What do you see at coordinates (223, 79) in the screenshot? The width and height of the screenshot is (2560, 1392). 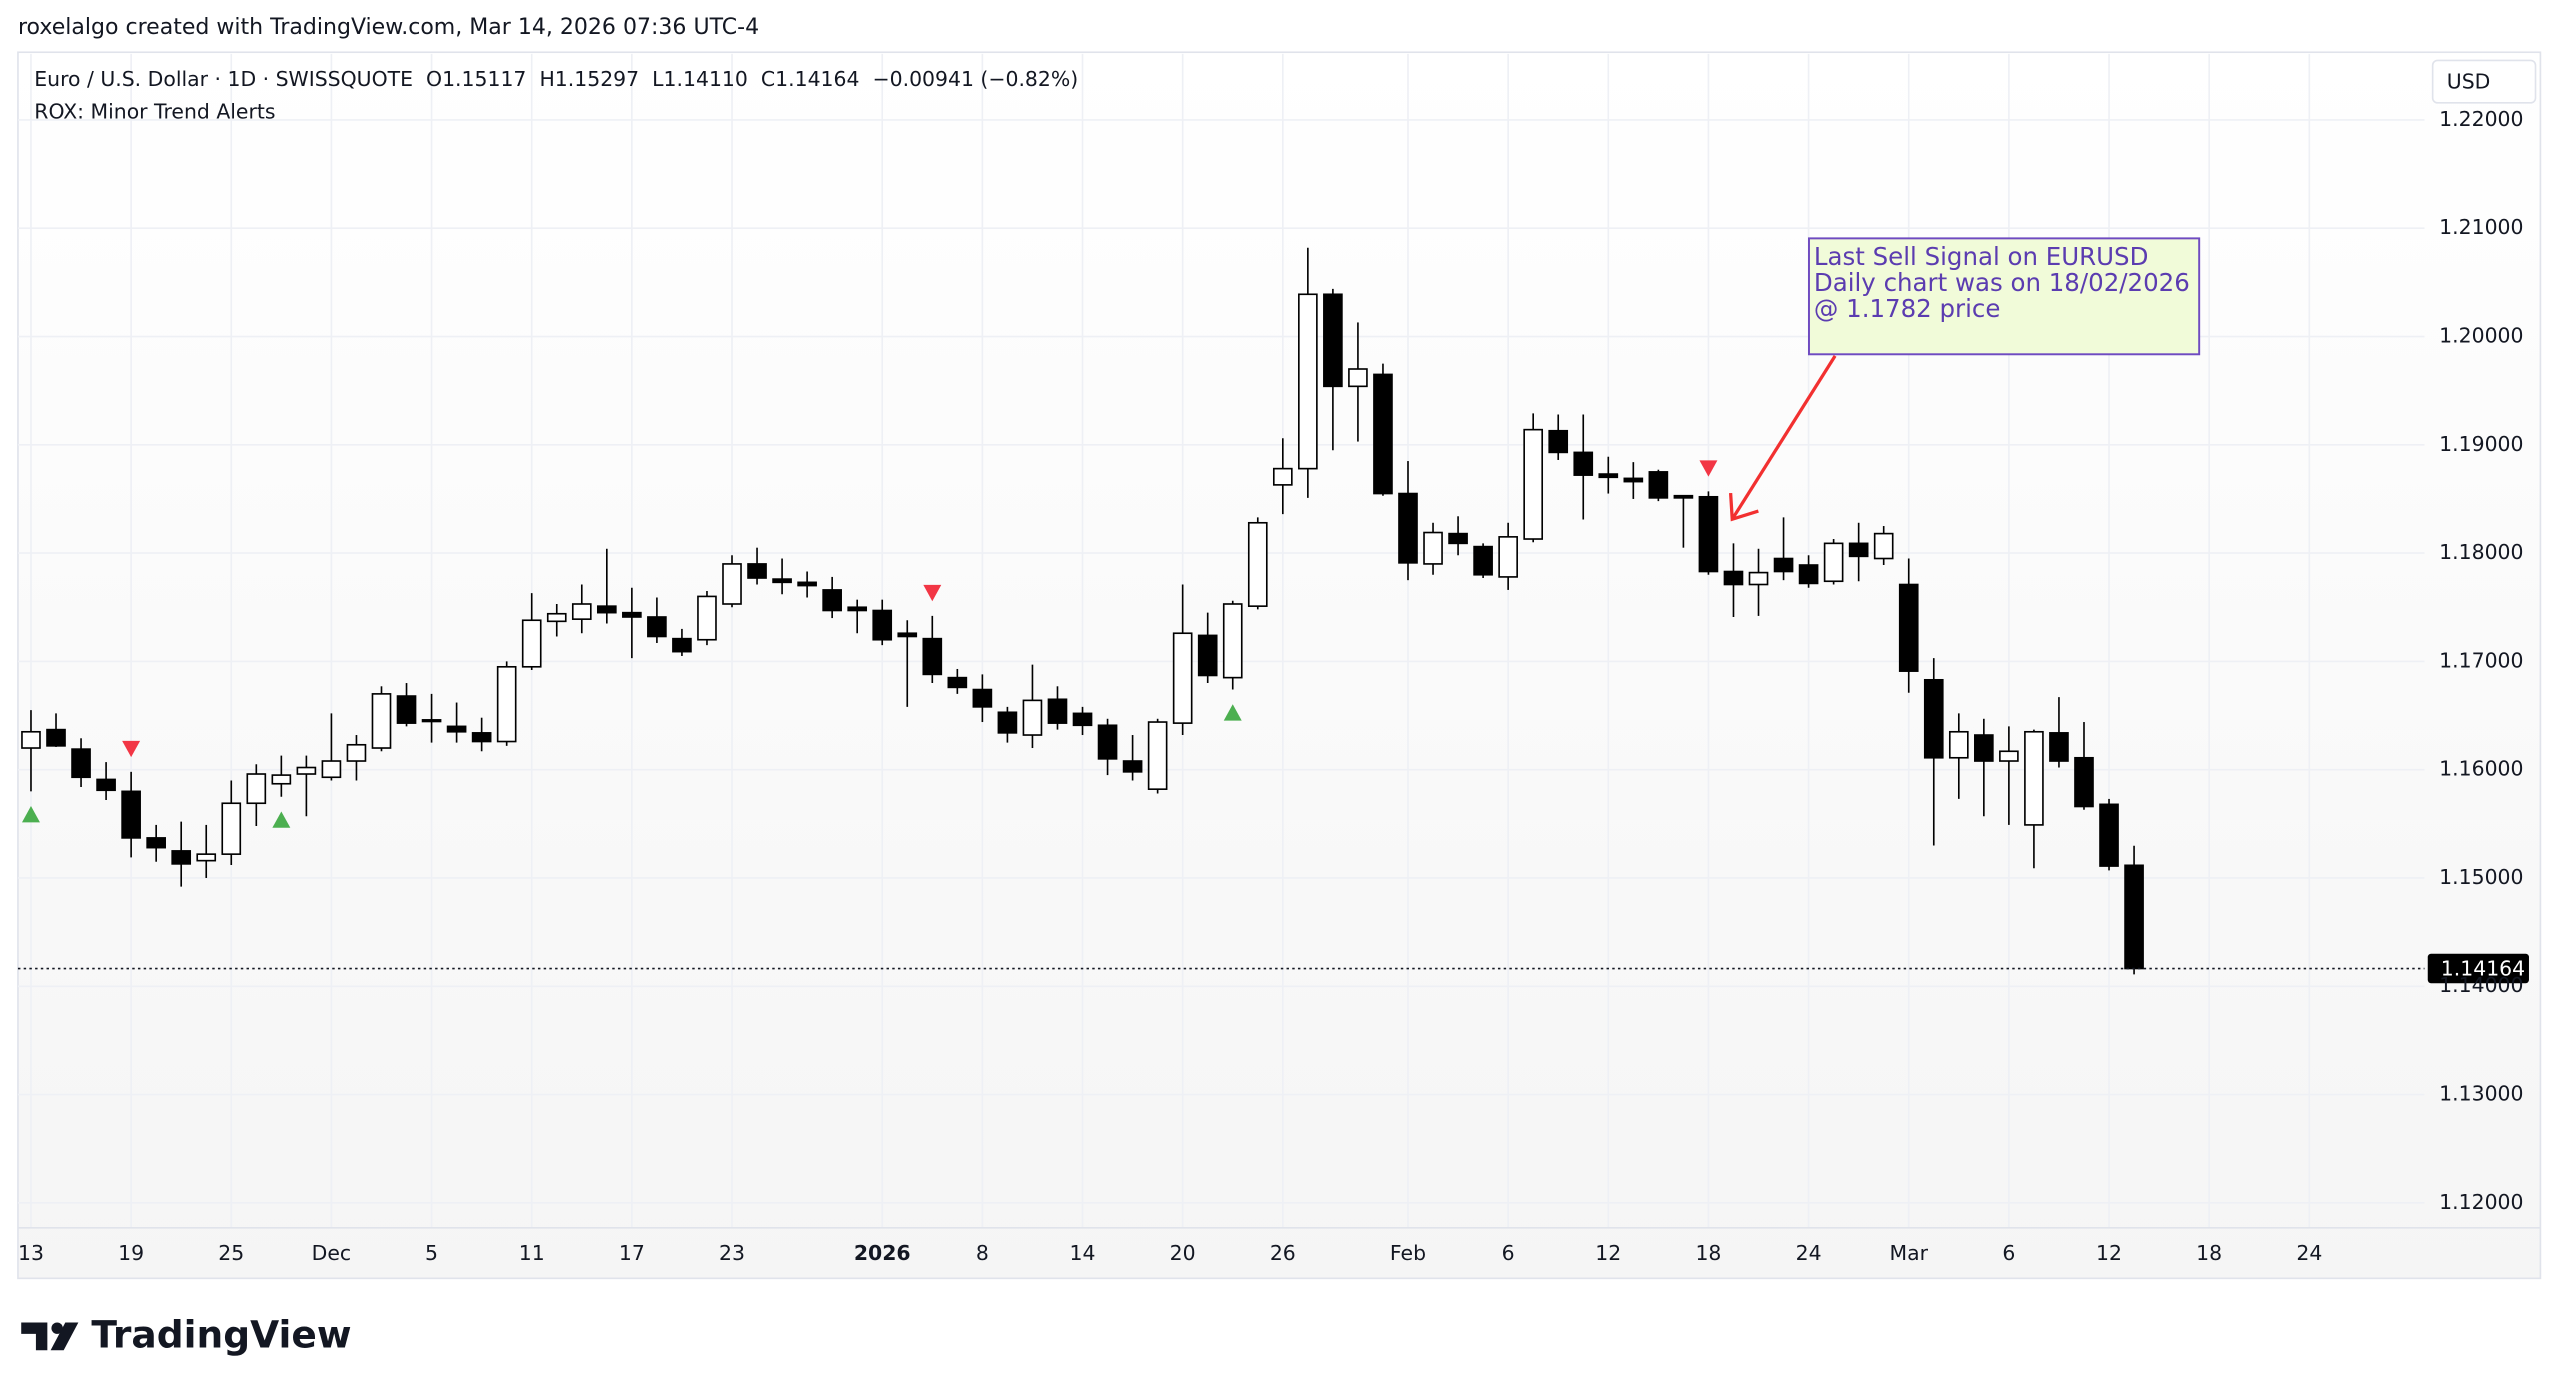 I see `legend-symbol: Euro / U.S. Dollar · 1D · SWISSQUOTE` at bounding box center [223, 79].